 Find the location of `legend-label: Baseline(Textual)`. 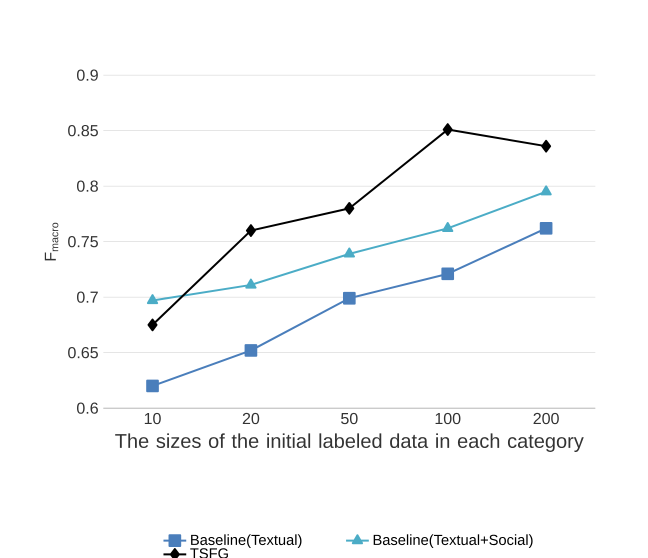

legend-label: Baseline(Textual) is located at coordinates (246, 541).